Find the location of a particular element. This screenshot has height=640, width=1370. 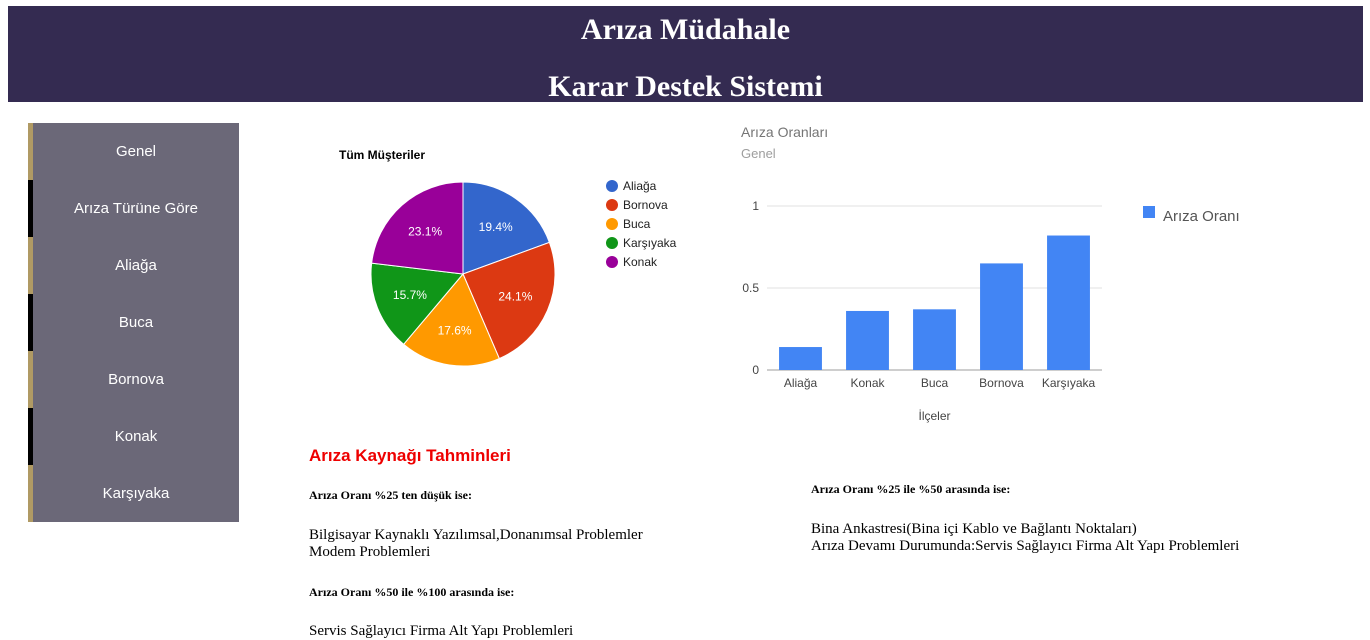

sidebar-item-ariza-turu: Arıza Türüne Göre is located at coordinates (133, 208).